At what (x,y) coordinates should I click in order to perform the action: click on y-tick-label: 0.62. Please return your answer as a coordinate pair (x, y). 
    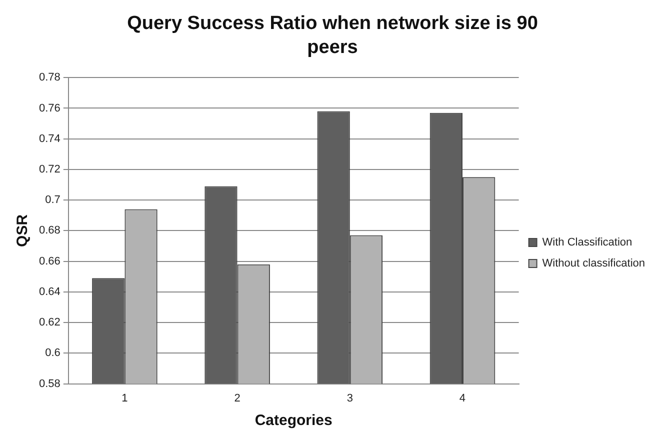
    Looking at the image, I should click on (49, 322).